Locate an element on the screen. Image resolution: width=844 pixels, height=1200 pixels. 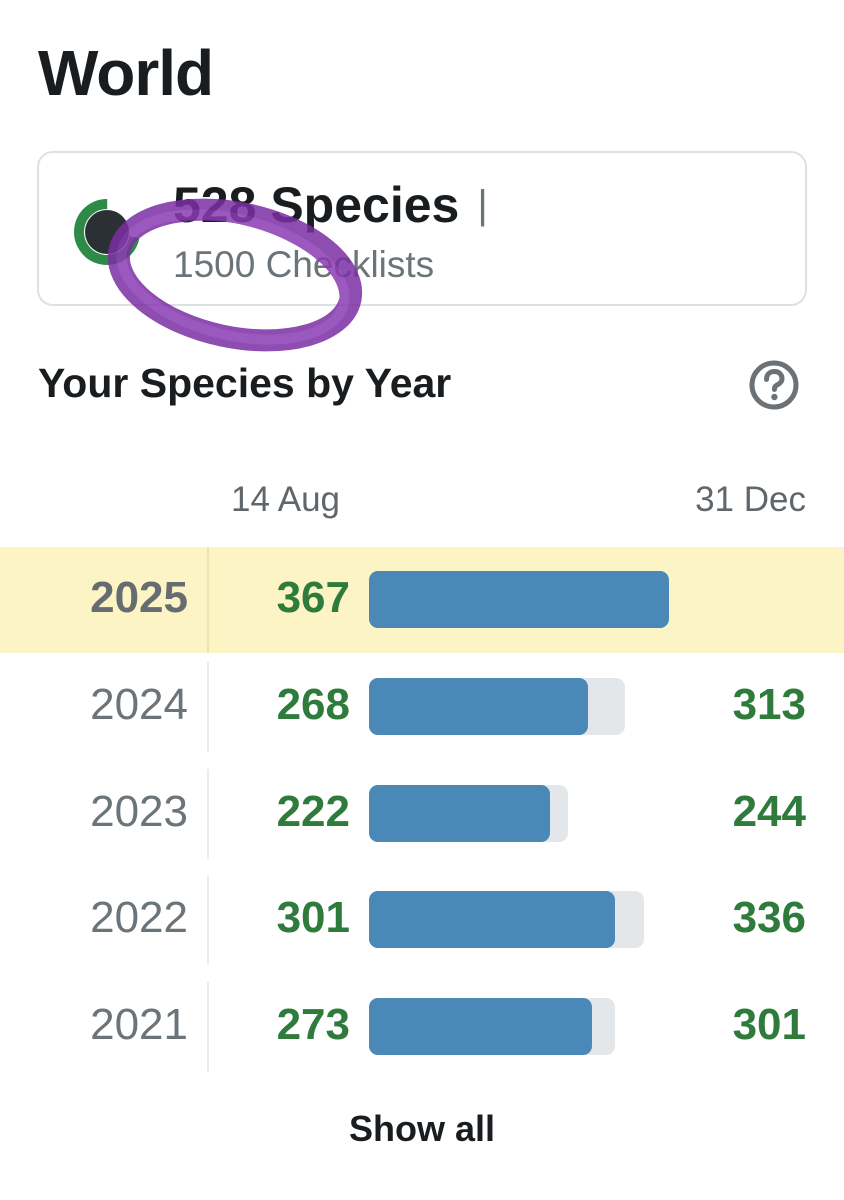
year-row: 2021 273 301 is located at coordinates (422, 1027).